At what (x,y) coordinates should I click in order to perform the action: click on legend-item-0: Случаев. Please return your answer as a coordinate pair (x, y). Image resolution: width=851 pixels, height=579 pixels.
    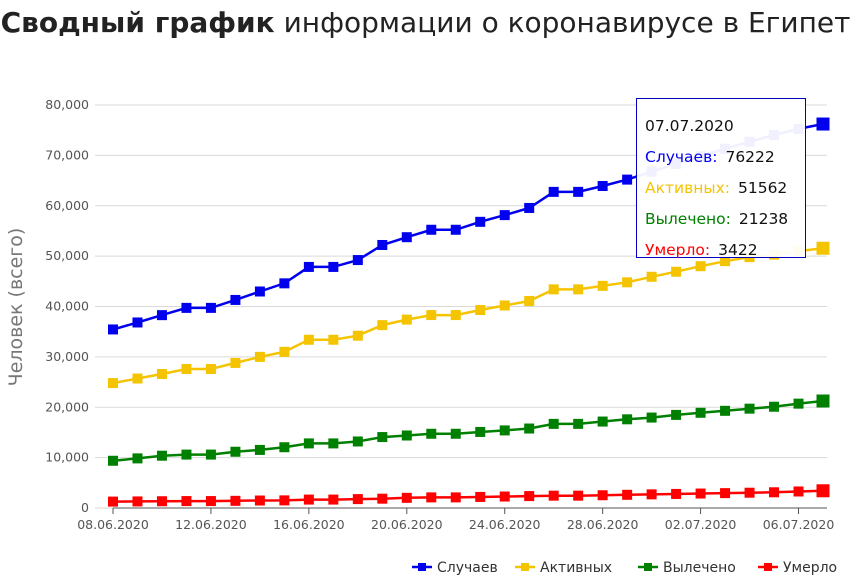
    Looking at the image, I should click on (455, 568).